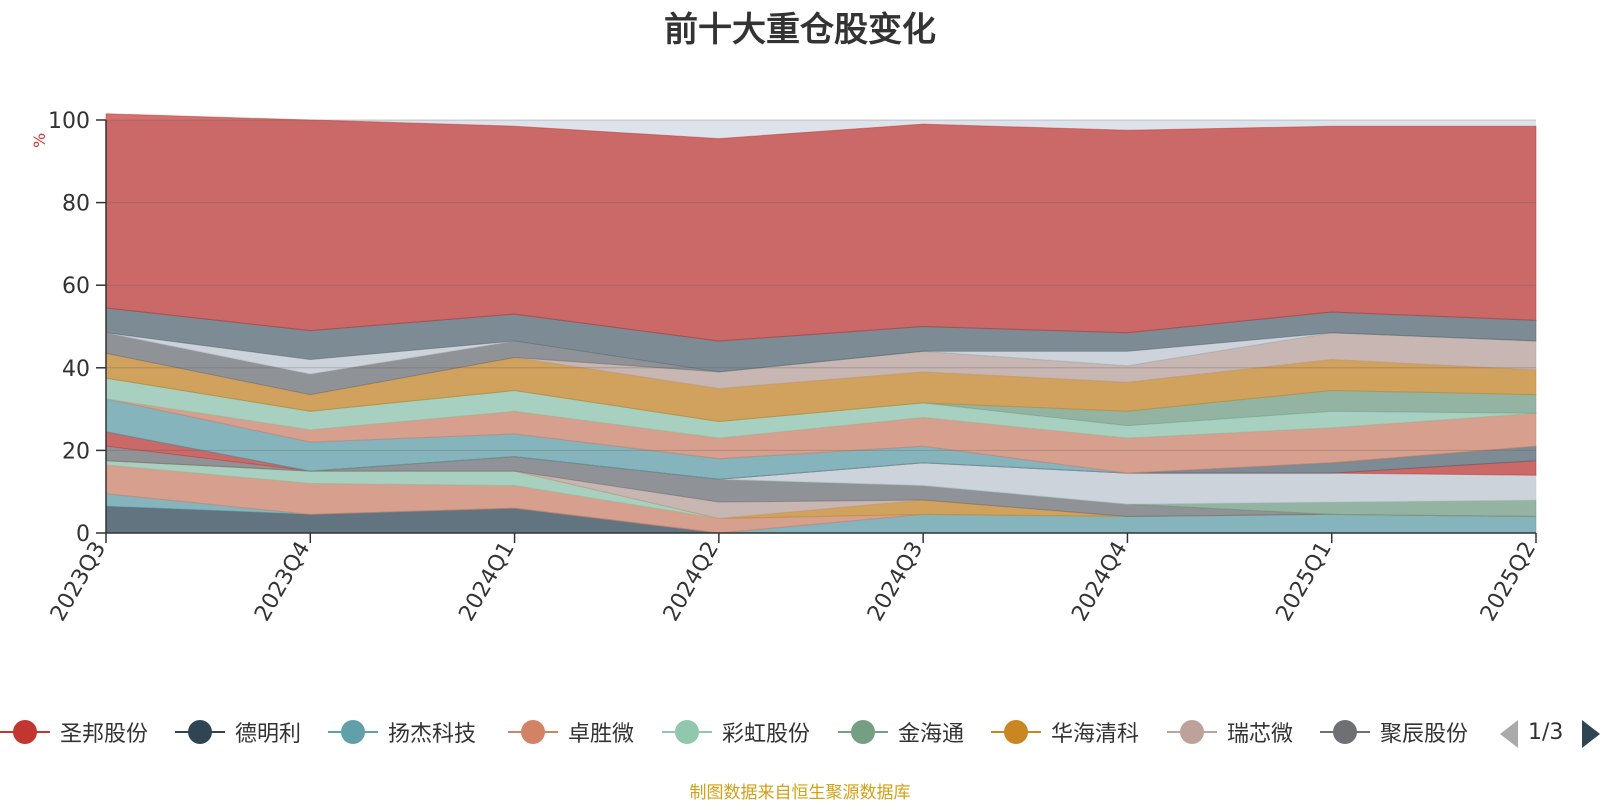  What do you see at coordinates (486, 582) in the screenshot?
I see `x-tick-label: 2024Q1` at bounding box center [486, 582].